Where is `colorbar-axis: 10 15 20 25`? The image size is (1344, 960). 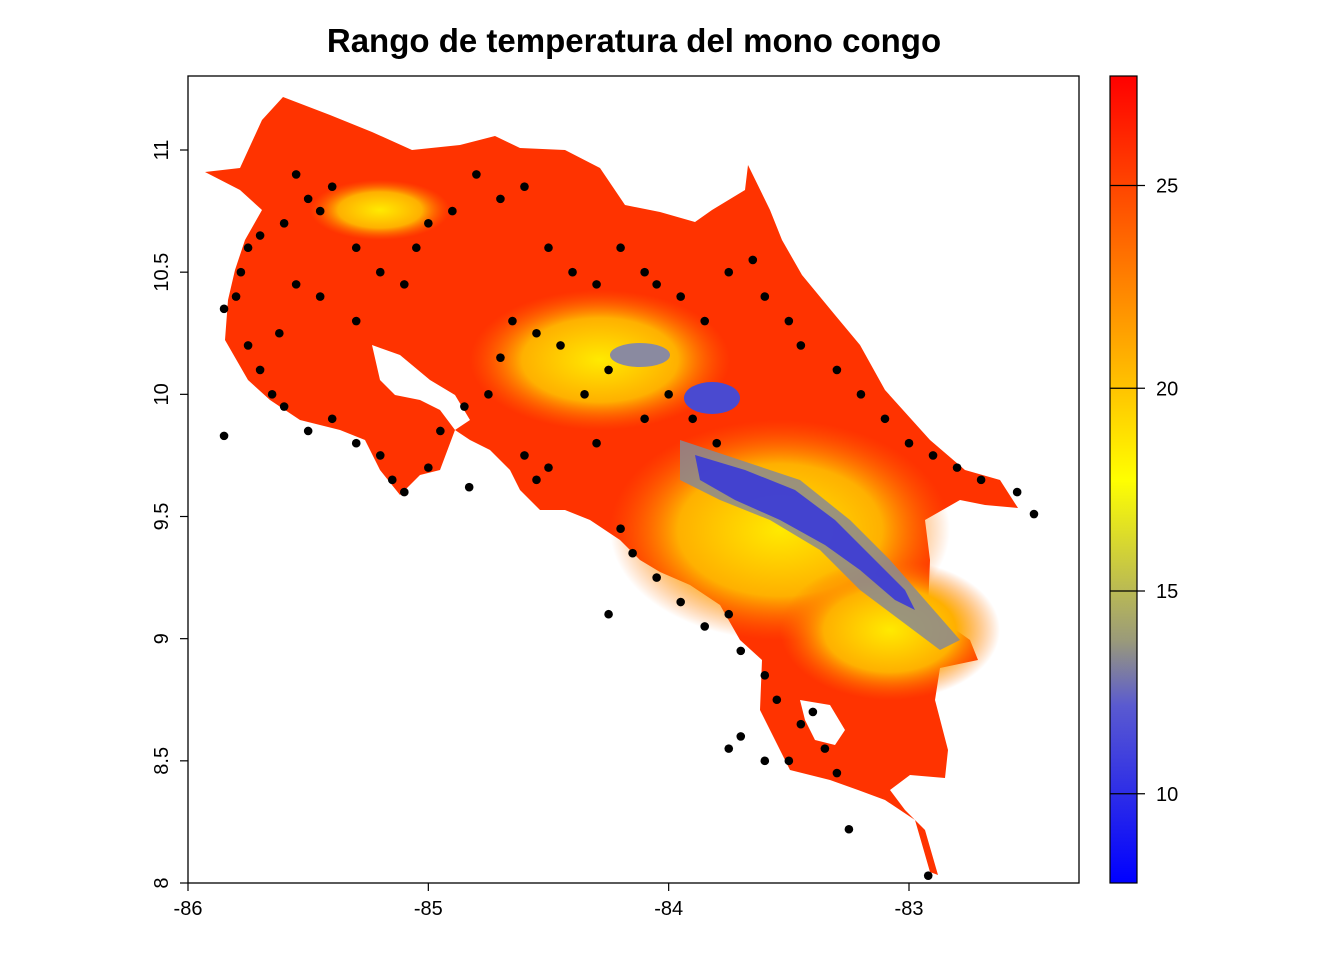 colorbar-axis: 10 15 20 25 is located at coordinates (1144, 490).